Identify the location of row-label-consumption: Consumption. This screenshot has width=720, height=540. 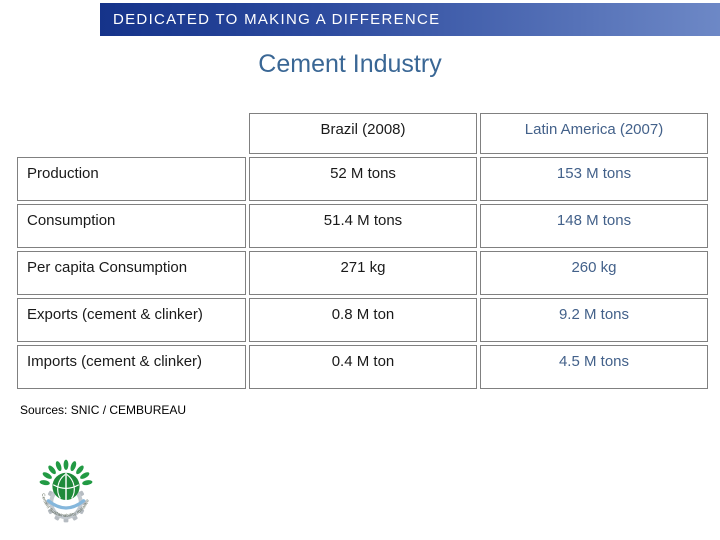
(131, 226).